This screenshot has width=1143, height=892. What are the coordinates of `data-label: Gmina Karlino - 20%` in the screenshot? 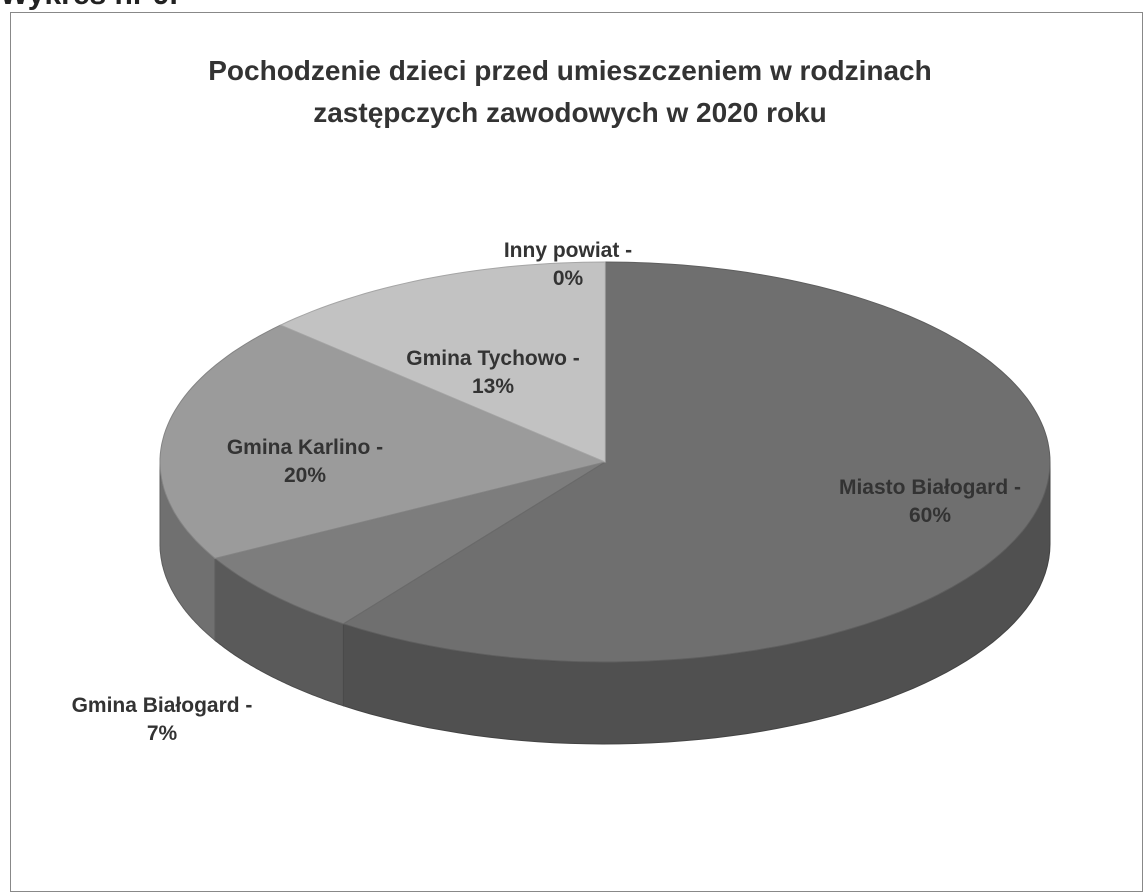 It's located at (305, 461).